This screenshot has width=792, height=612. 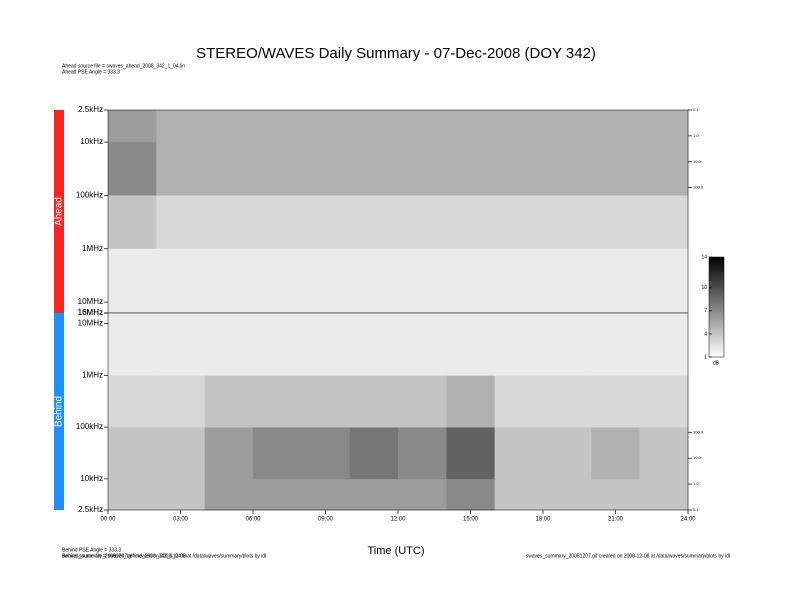 What do you see at coordinates (398, 520) in the screenshot?
I see `x-tick-label: 12:00` at bounding box center [398, 520].